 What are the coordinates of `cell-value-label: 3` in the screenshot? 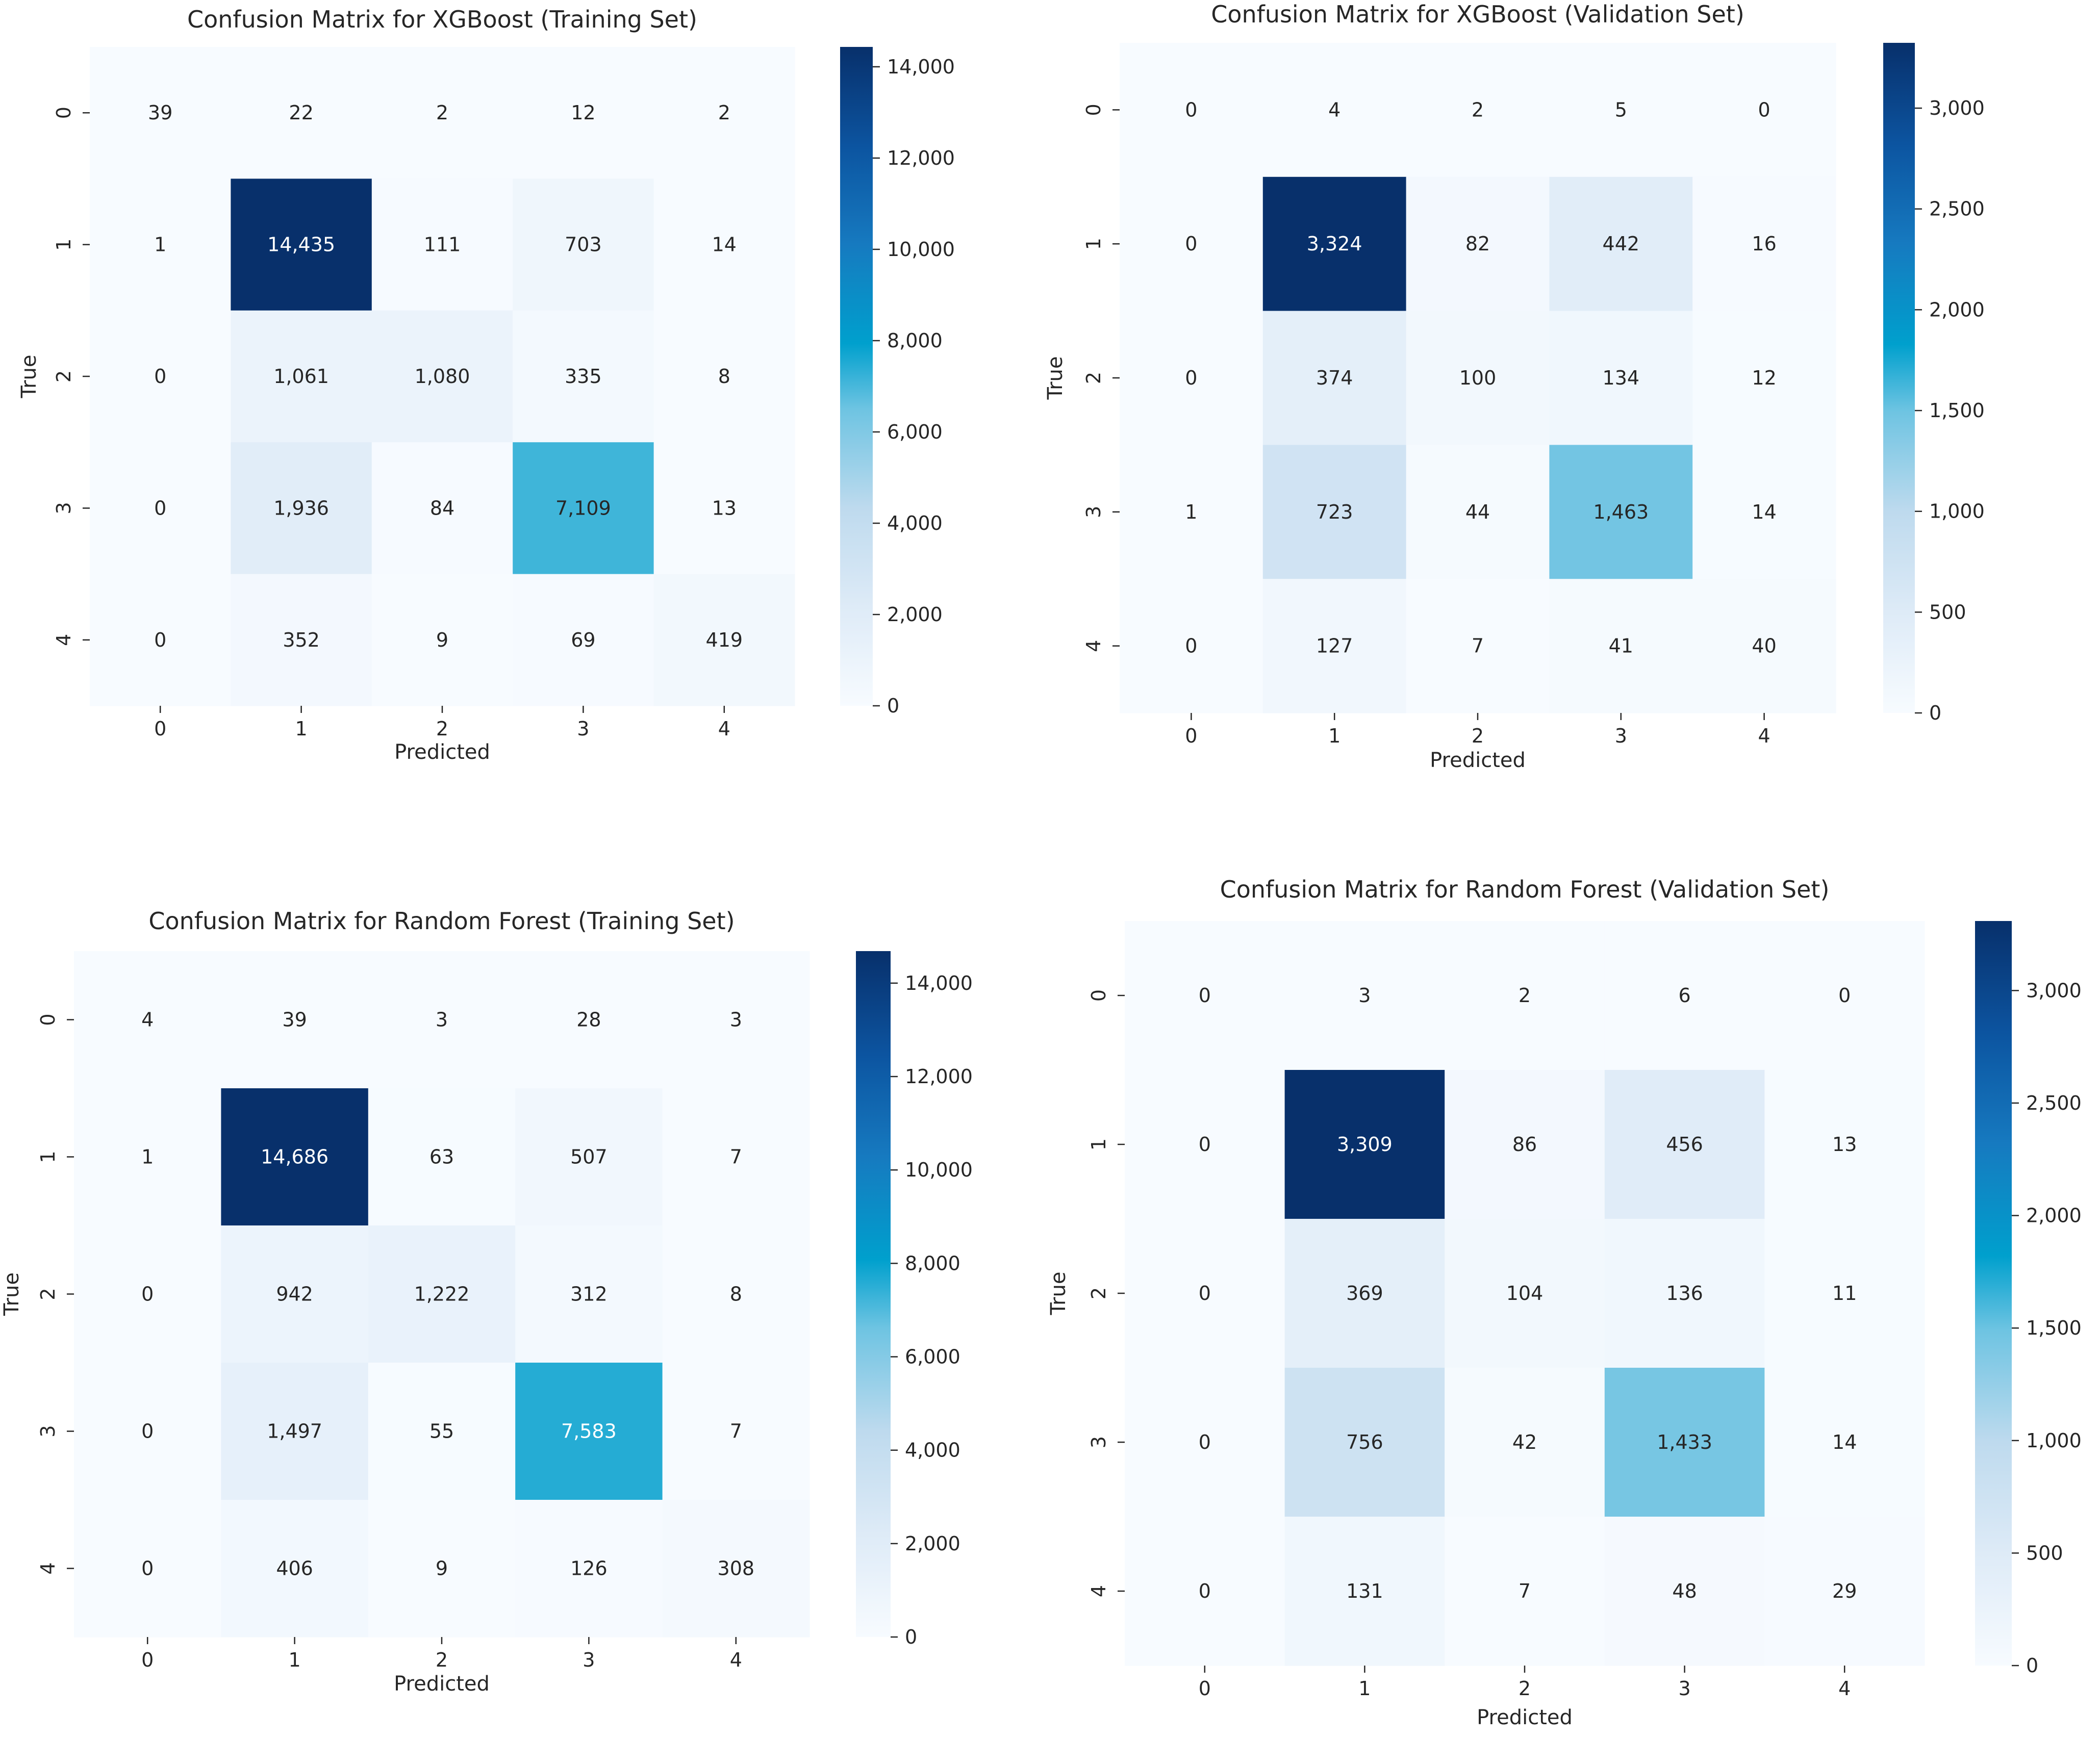 It's located at (736, 1020).